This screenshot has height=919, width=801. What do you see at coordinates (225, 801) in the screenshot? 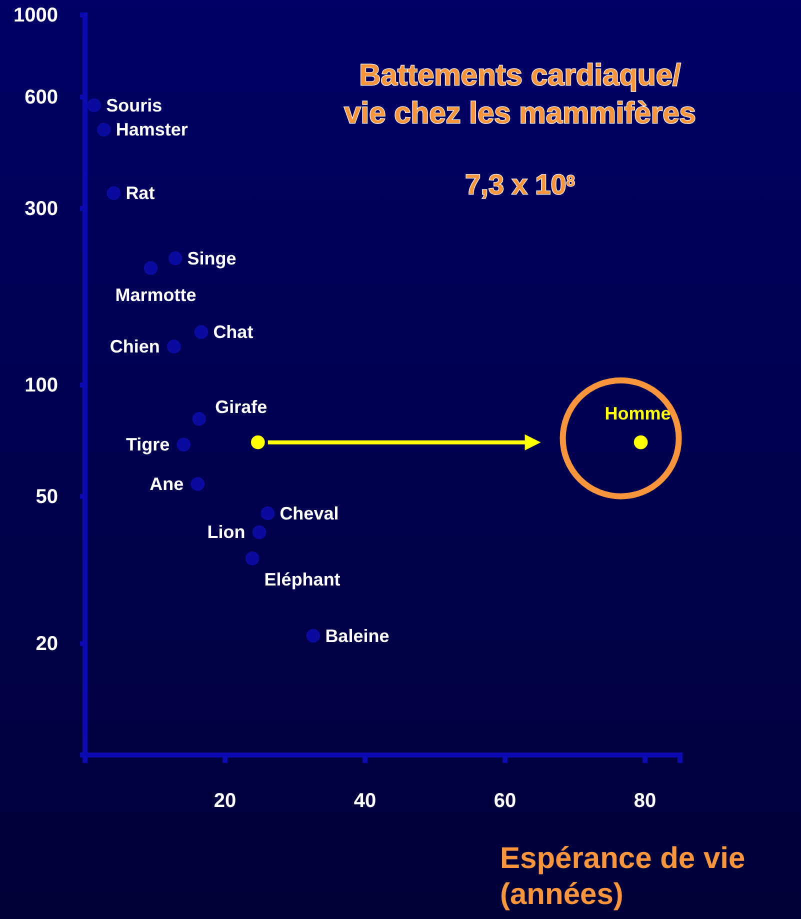
I see `x-tick-label: 20` at bounding box center [225, 801].